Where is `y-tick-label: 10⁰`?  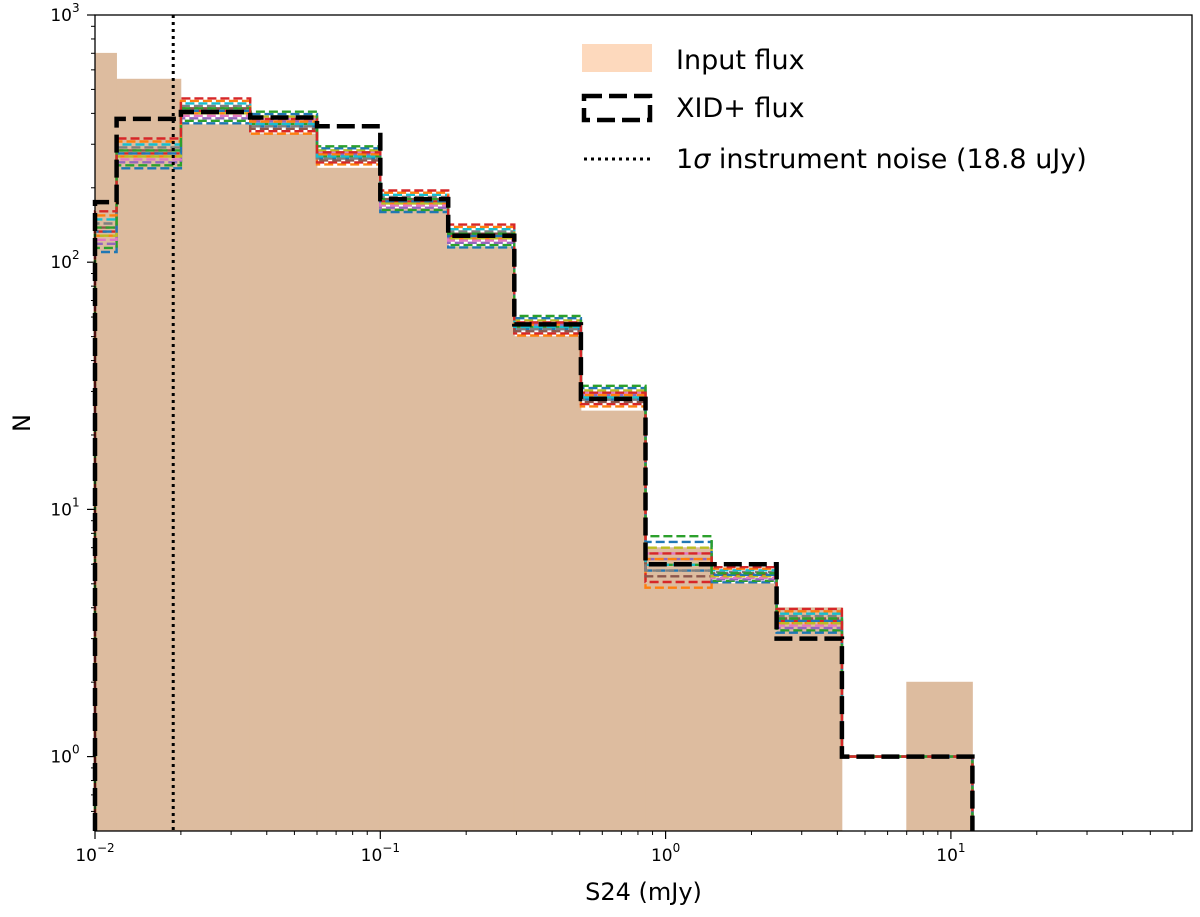
y-tick-label: 10⁰ is located at coordinates (64, 755).